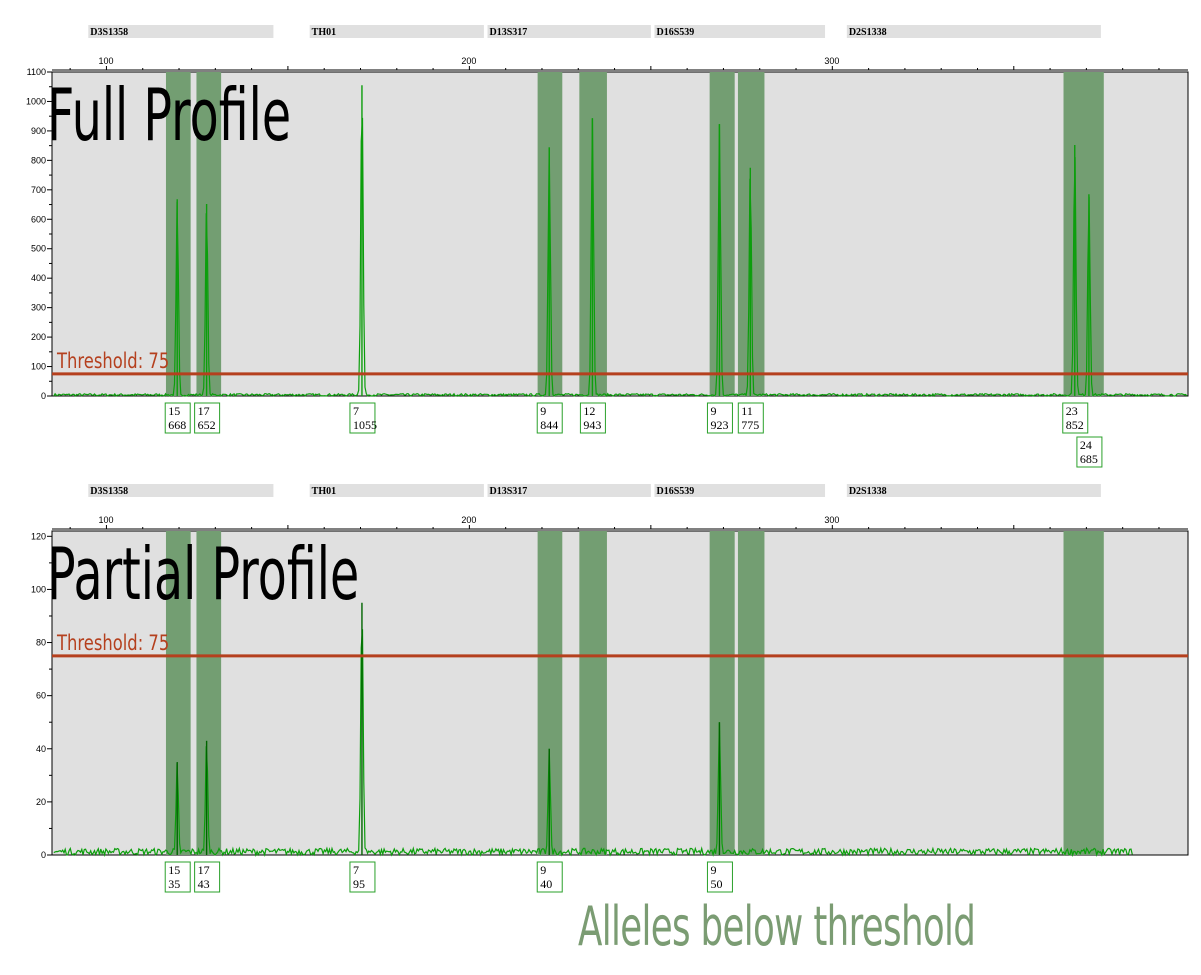 This screenshot has width=1201, height=975. I want to click on allele-height: 50, so click(716, 884).